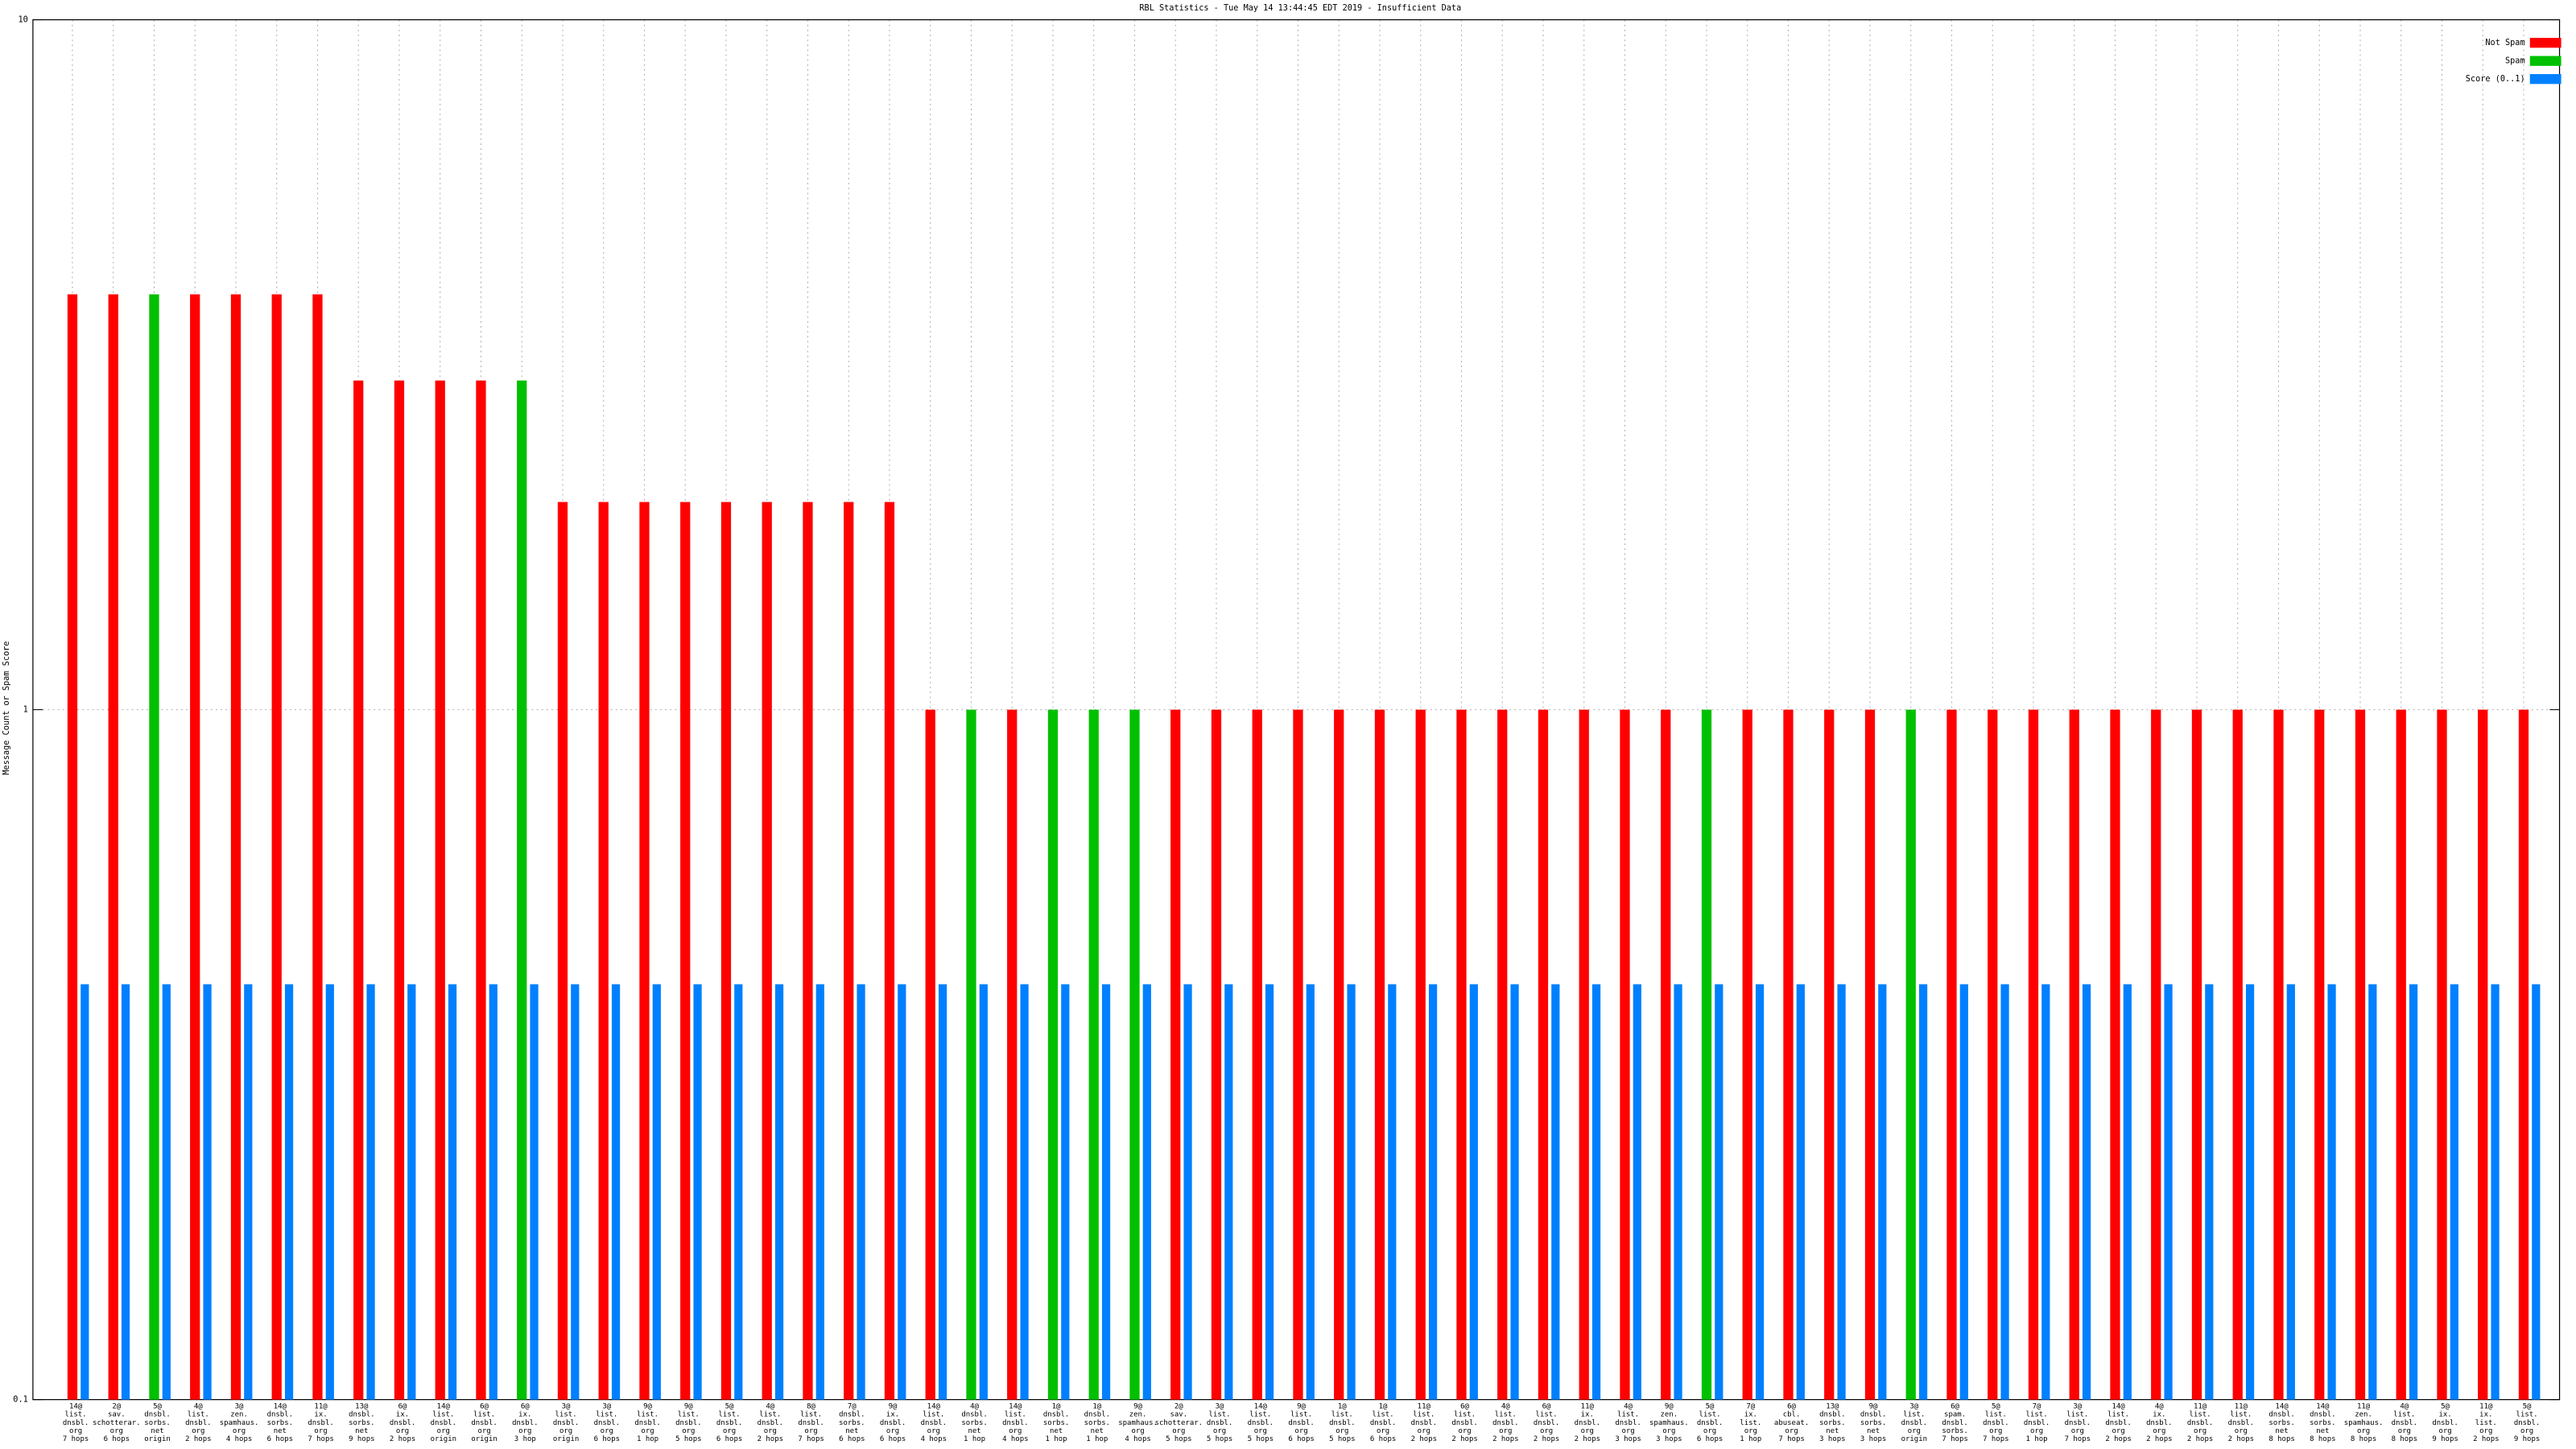  What do you see at coordinates (1301, 1406) in the screenshot?
I see `x-tick-label: 9@` at bounding box center [1301, 1406].